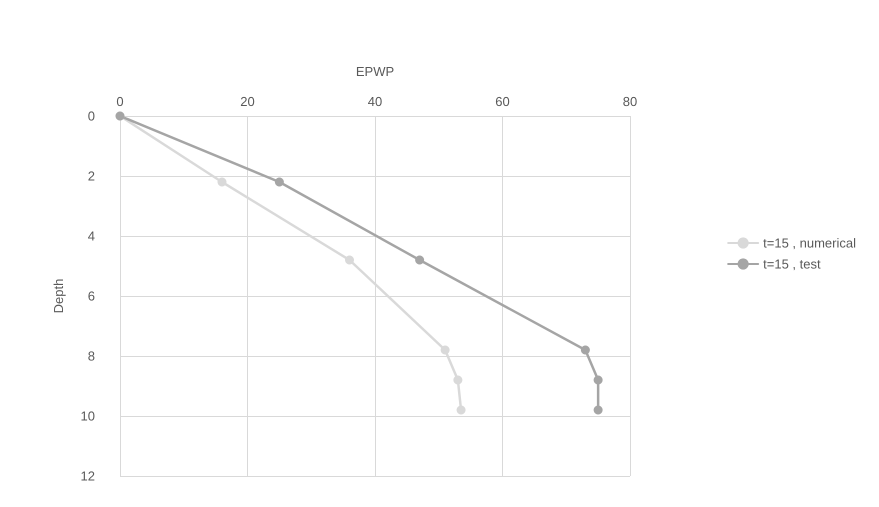  Describe the element at coordinates (91, 176) in the screenshot. I see `y-tick-label: 2` at that location.